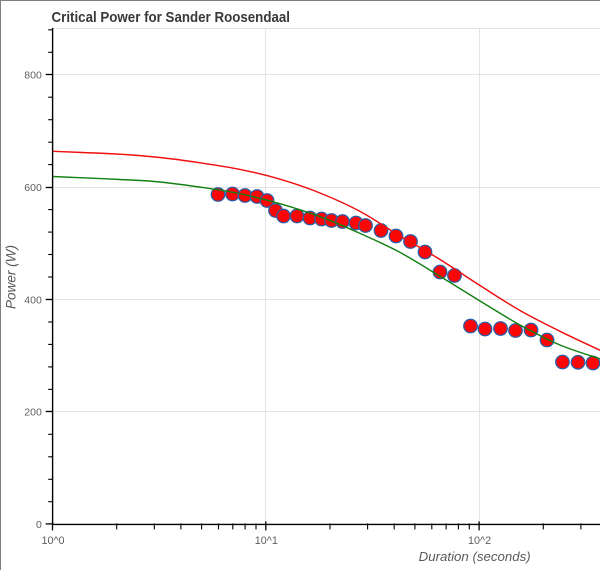 This screenshot has width=600, height=570. What do you see at coordinates (479, 541) in the screenshot?
I see `svg-text: 10^2` at bounding box center [479, 541].